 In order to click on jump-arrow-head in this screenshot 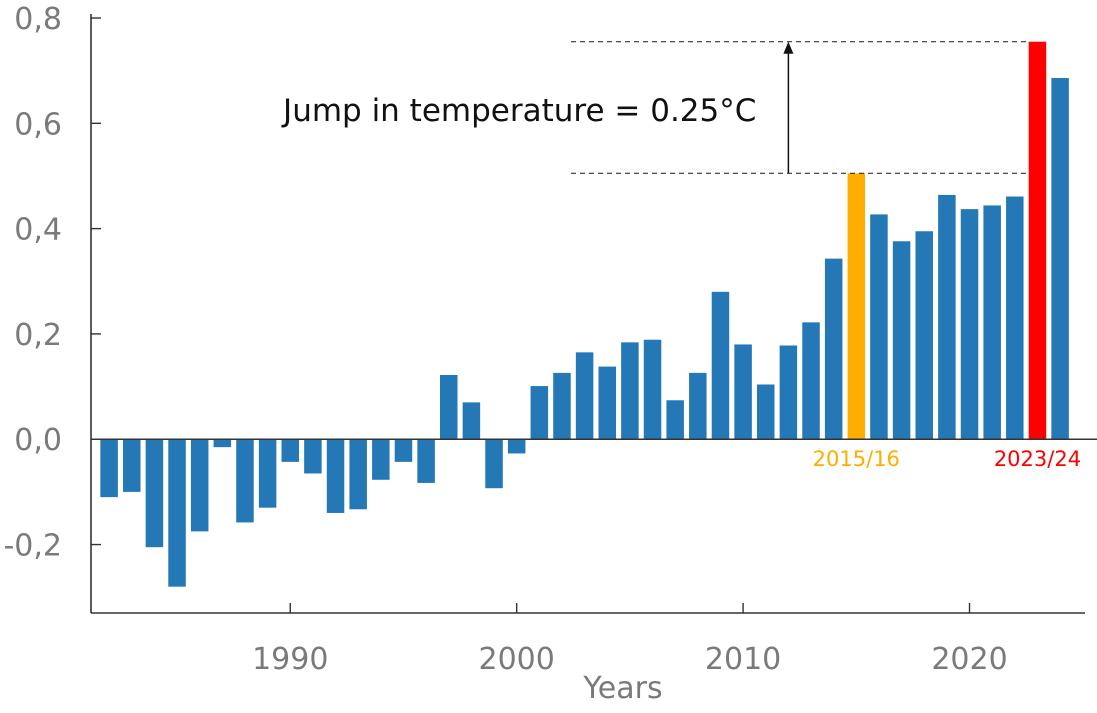, I will do `click(788, 47)`.